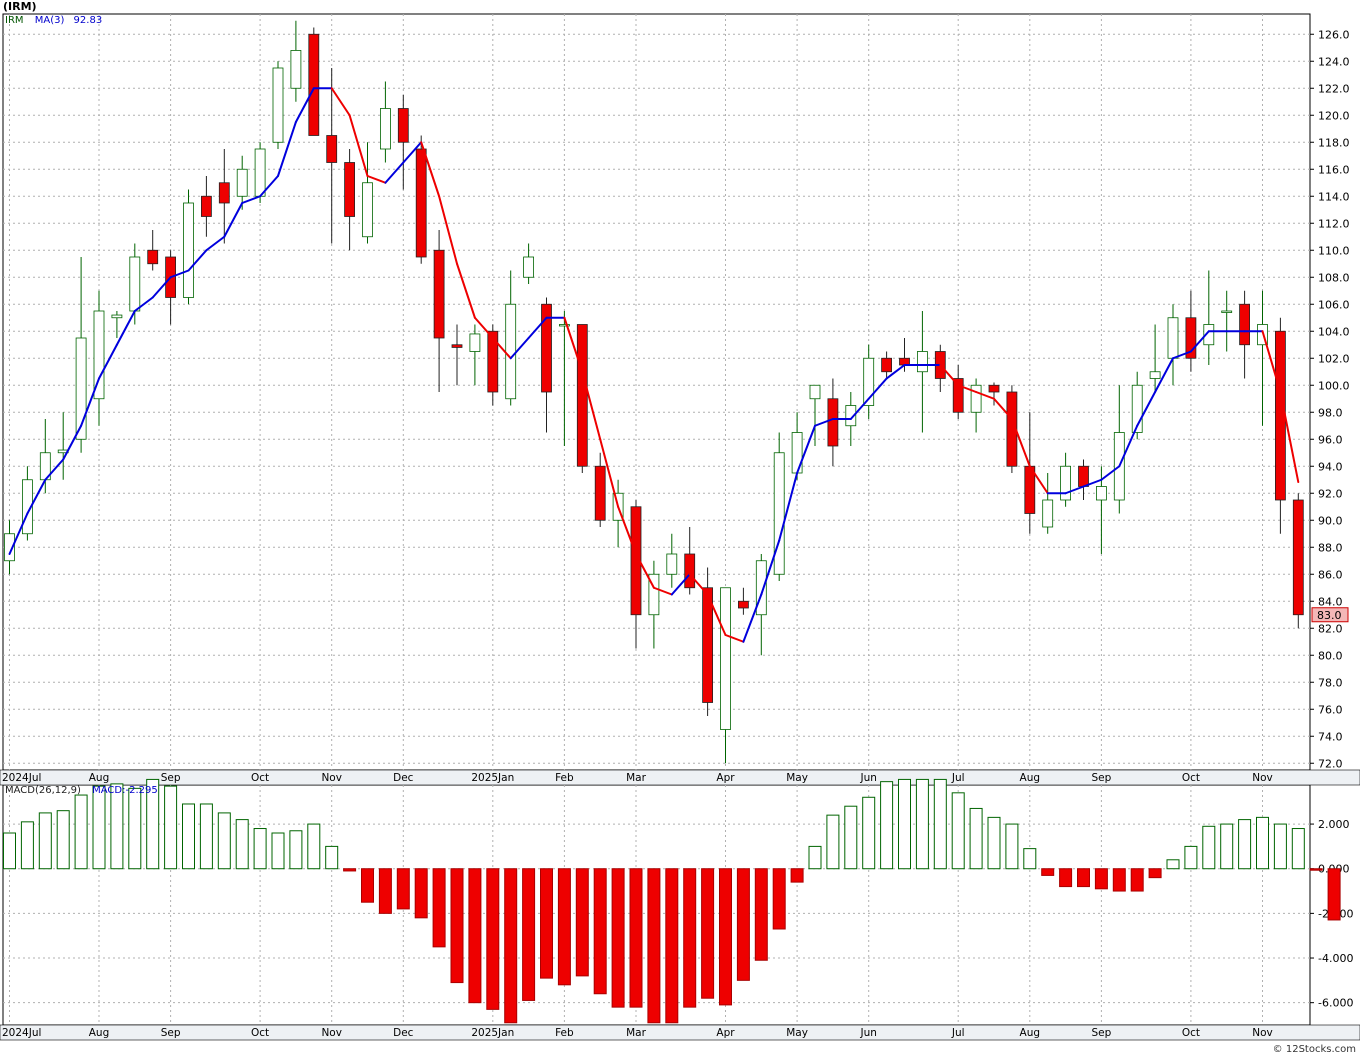  I want to click on macd-y-tick-label: -4.000, so click(1335, 958).